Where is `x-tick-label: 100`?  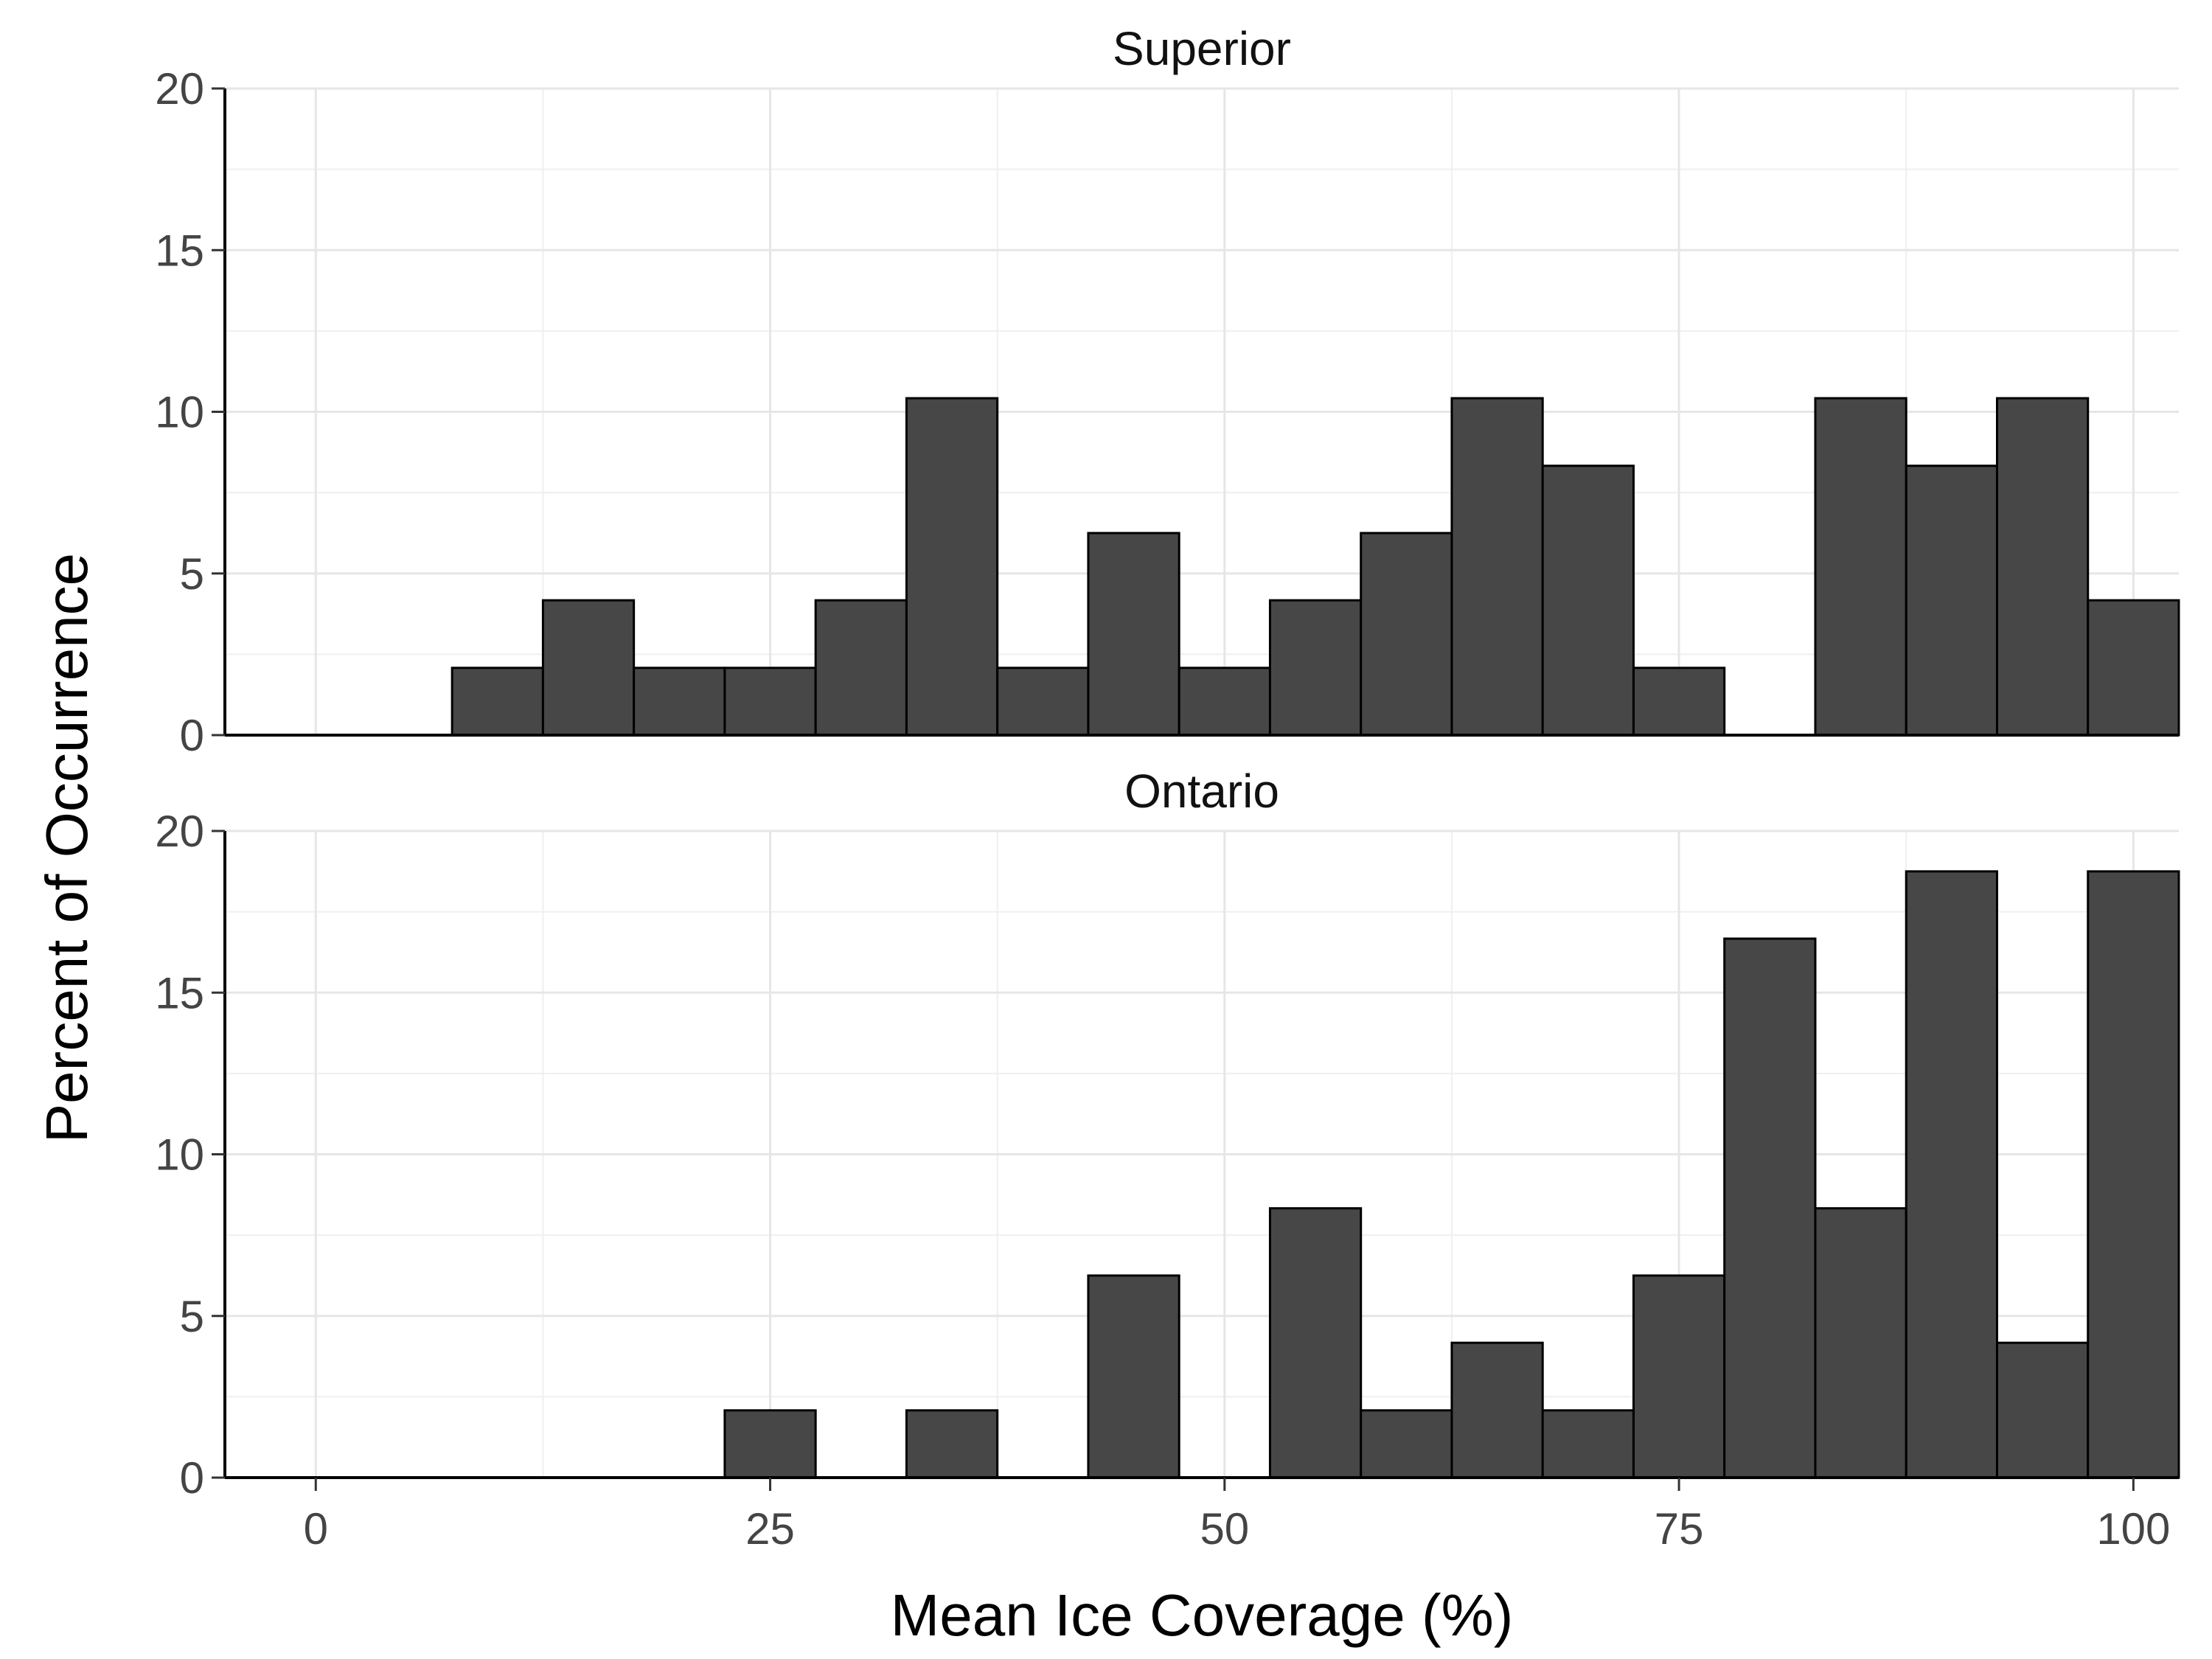
x-tick-label: 100 is located at coordinates (2133, 1529).